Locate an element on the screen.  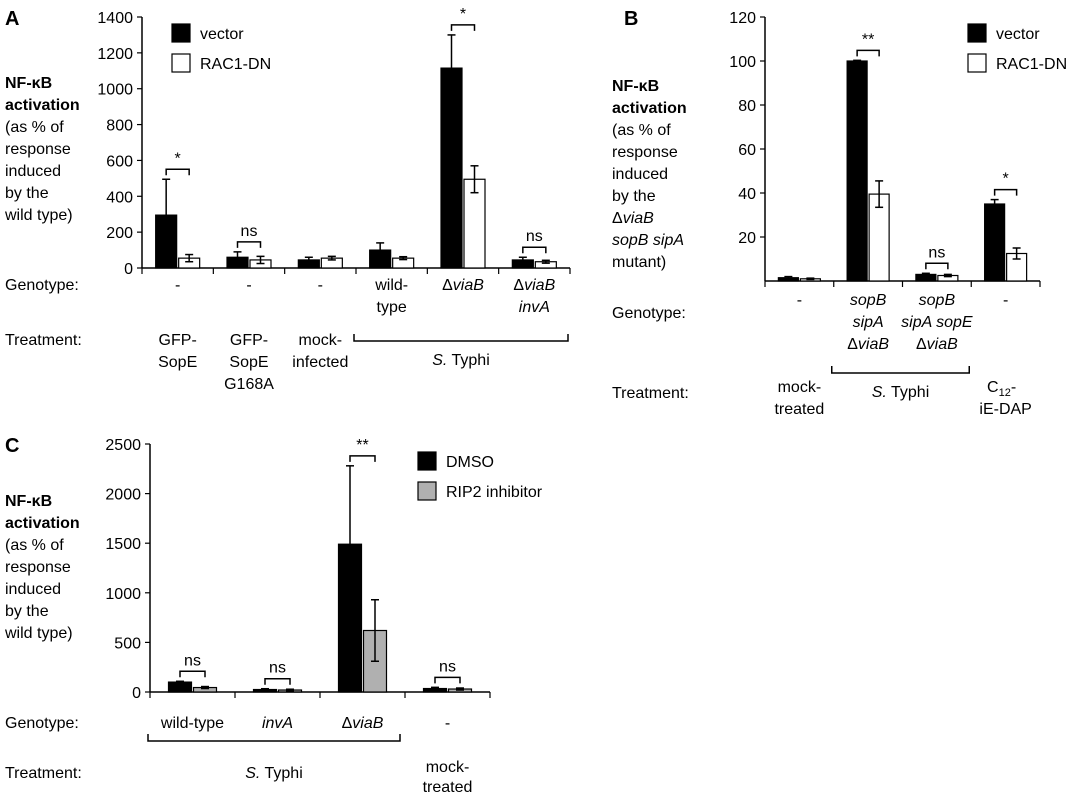
legend-label: vector is located at coordinates (222, 34).